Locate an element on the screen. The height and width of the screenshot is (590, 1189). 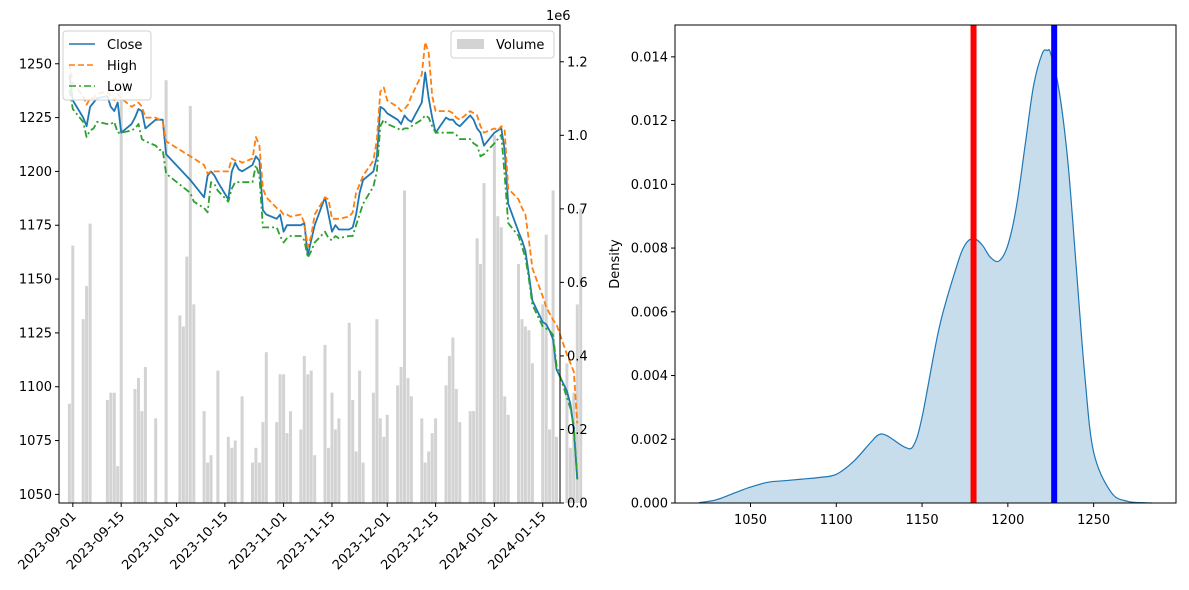
y-tick-label: 0.000 is located at coordinates (649, 504).